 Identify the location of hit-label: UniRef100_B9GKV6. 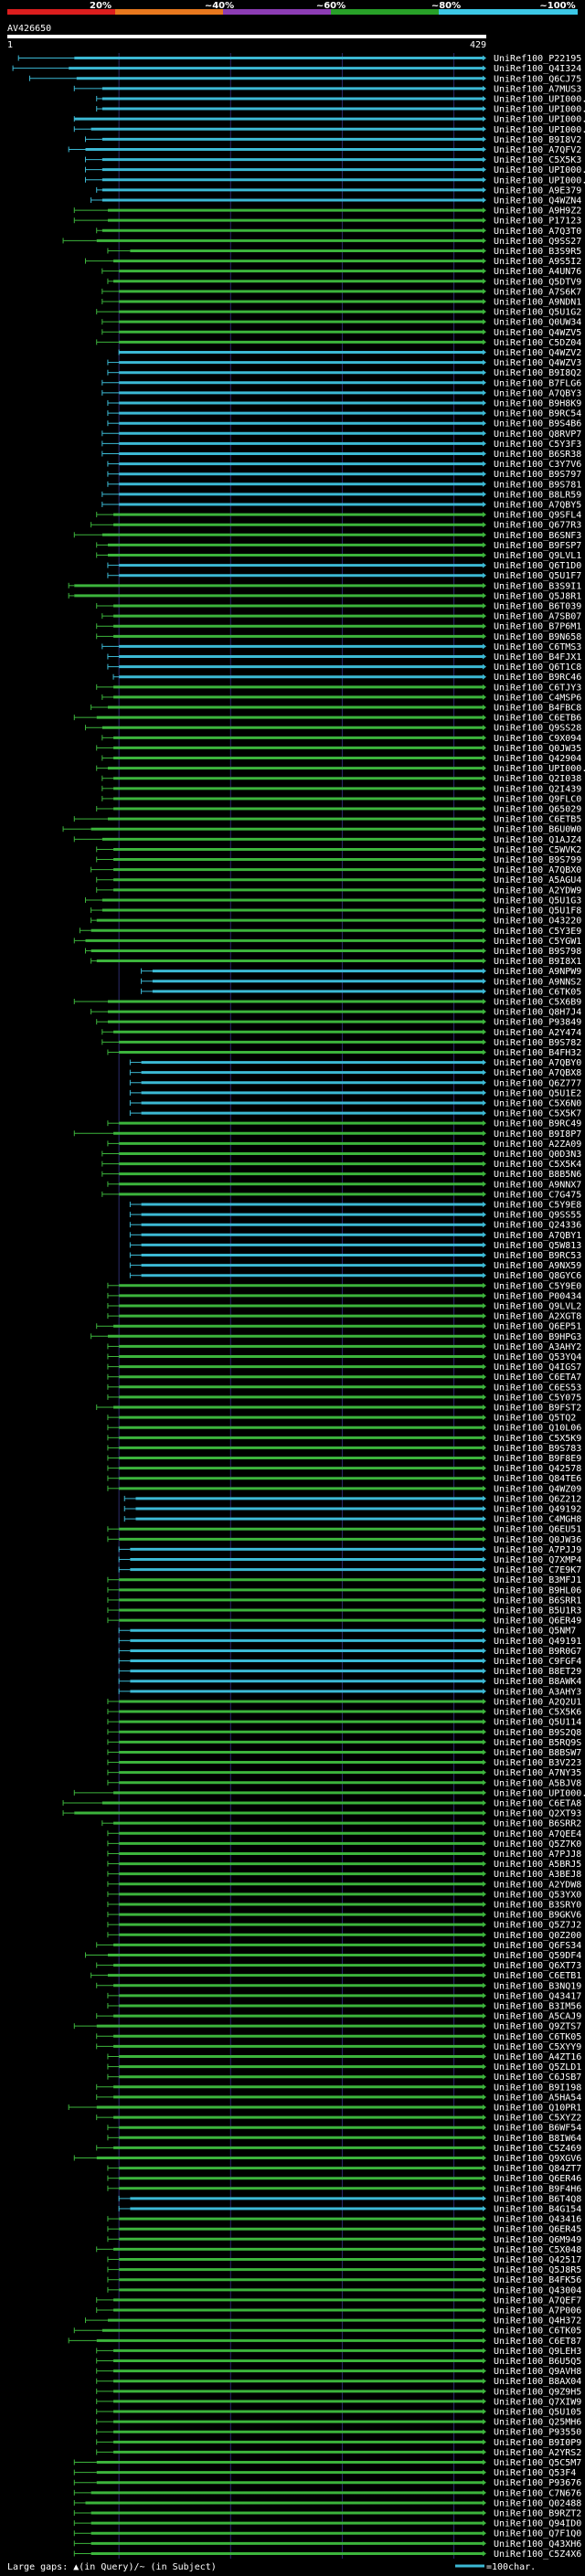
(538, 1916).